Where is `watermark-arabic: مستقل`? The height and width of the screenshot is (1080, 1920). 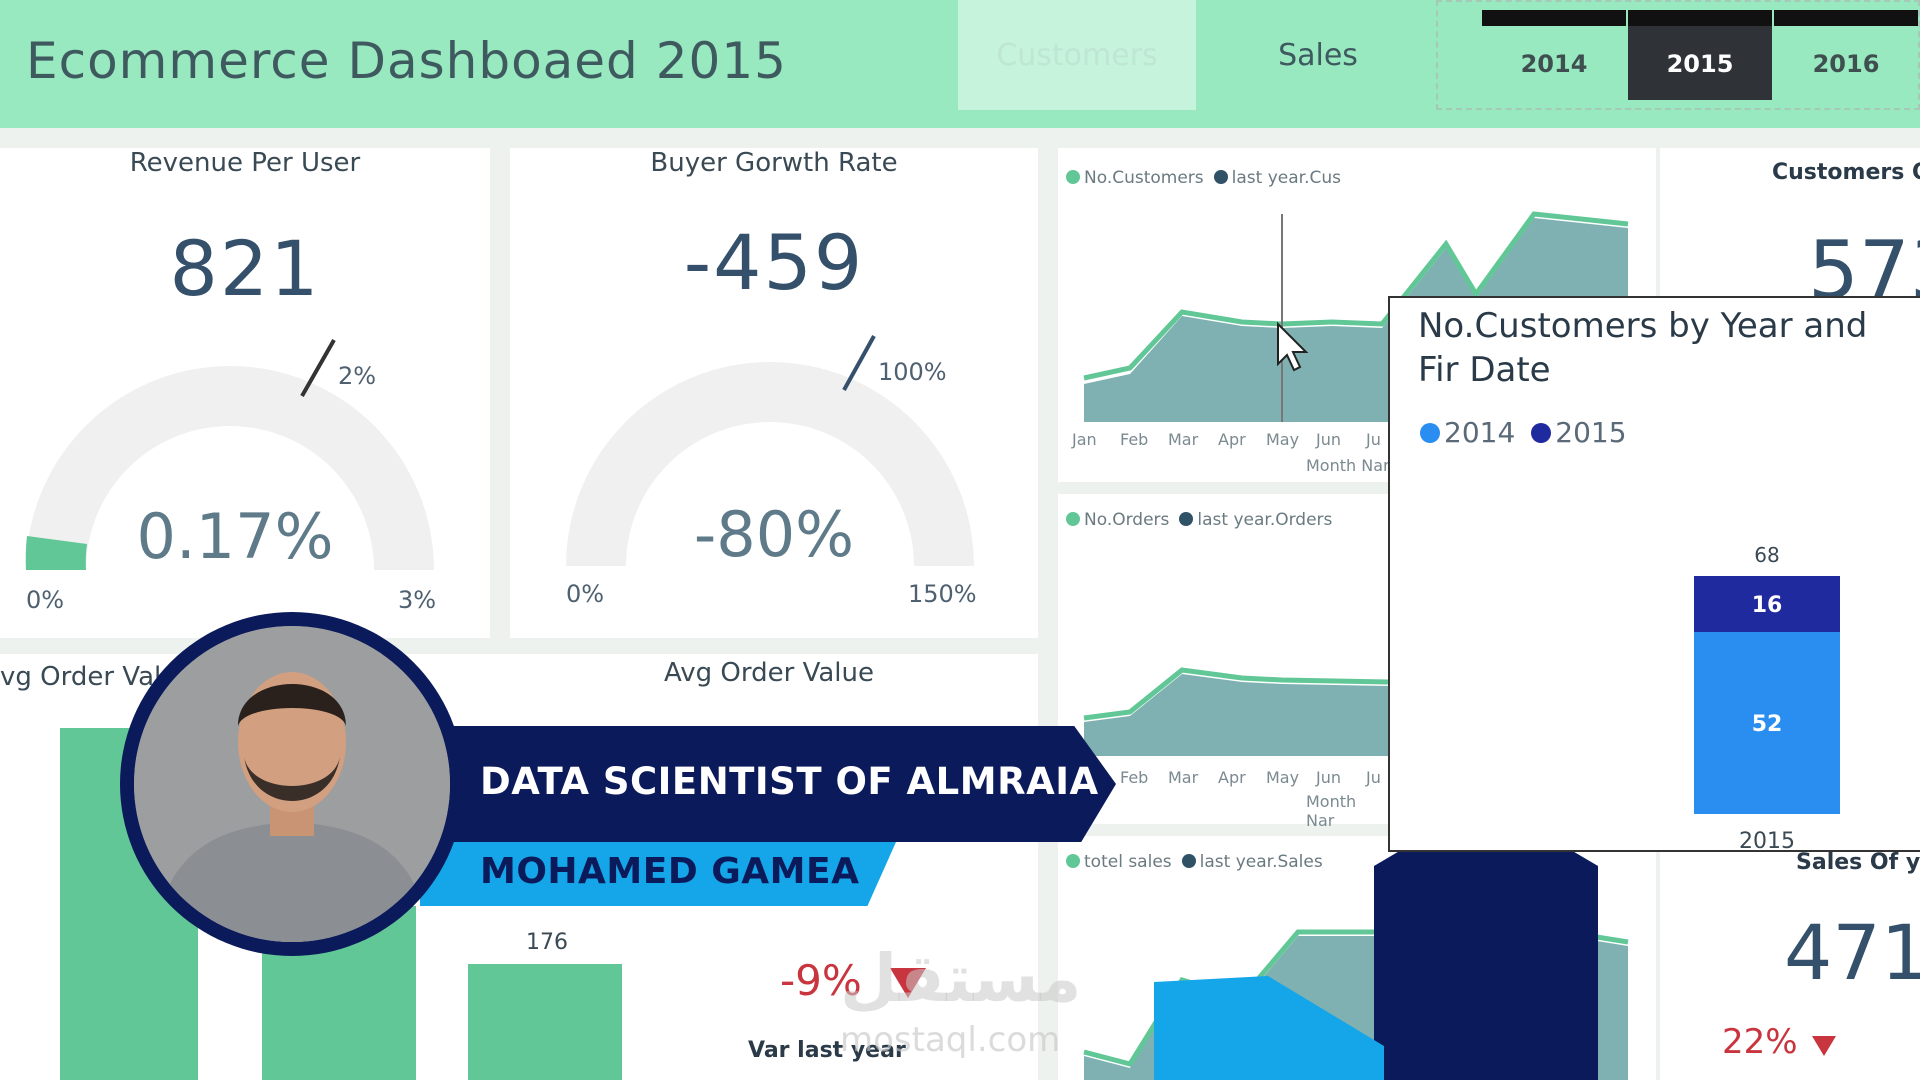 watermark-arabic: مستقل is located at coordinates (961, 978).